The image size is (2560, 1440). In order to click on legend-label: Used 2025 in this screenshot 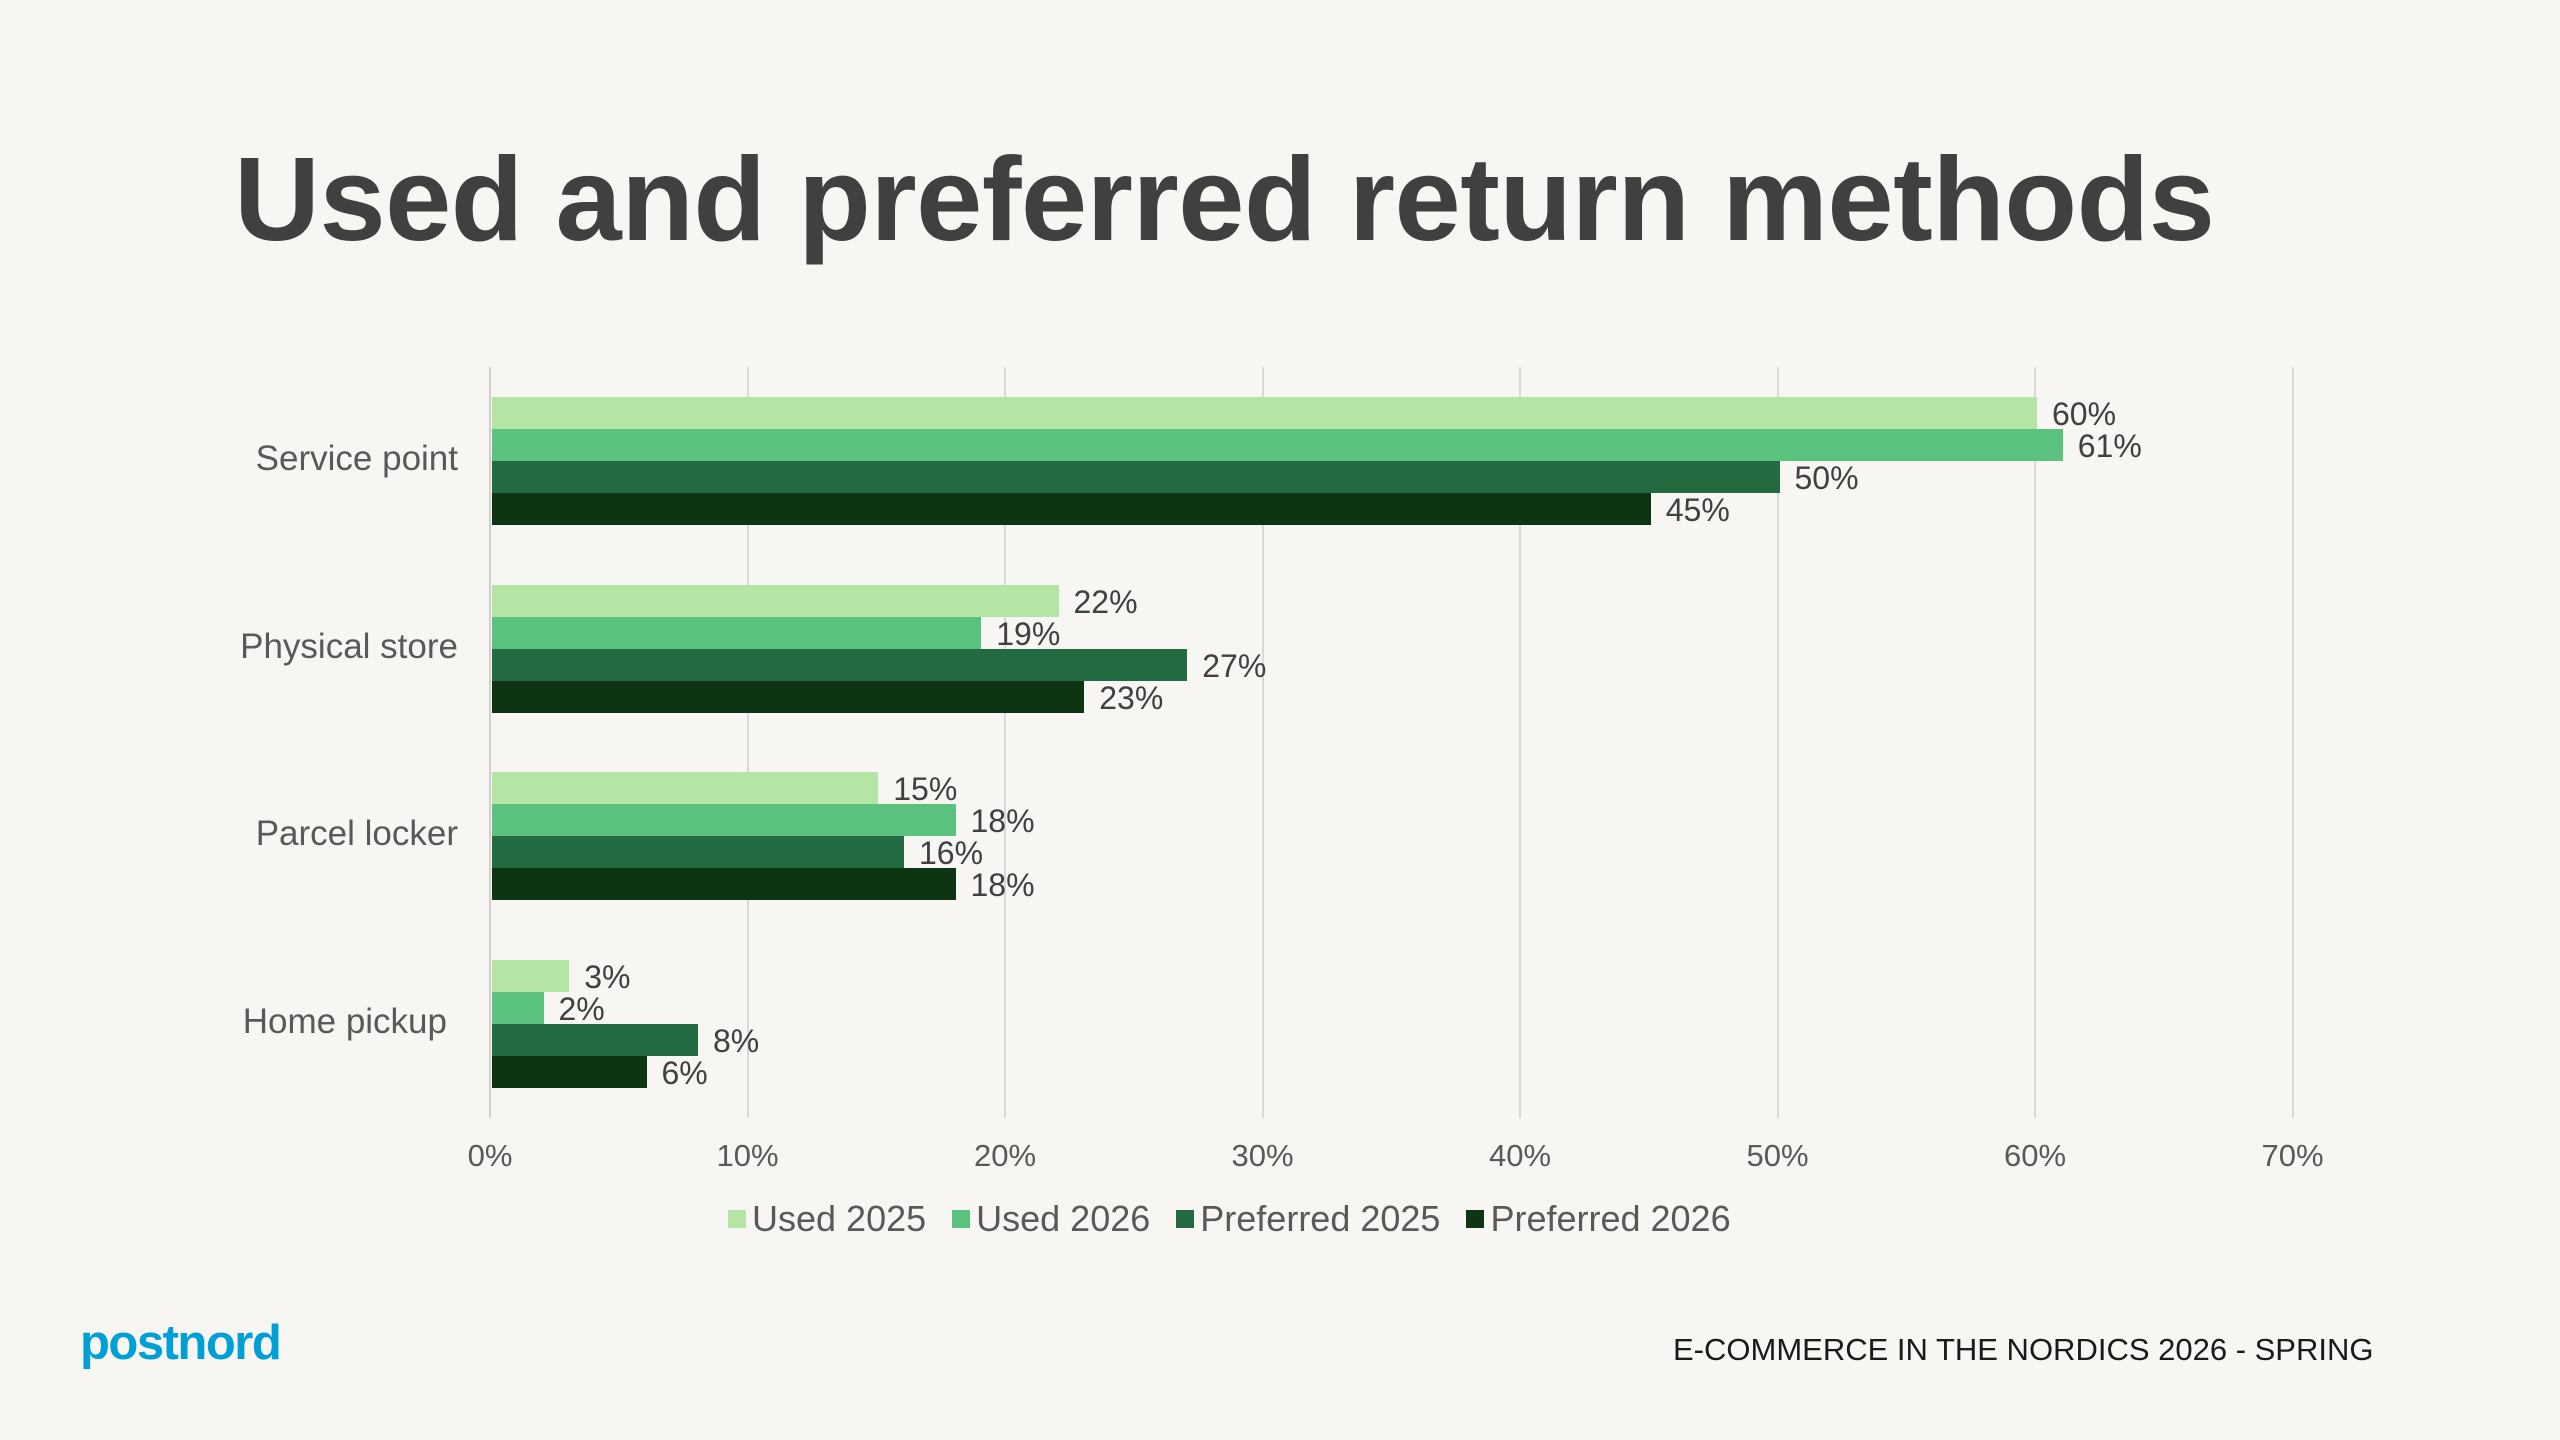, I will do `click(839, 1218)`.